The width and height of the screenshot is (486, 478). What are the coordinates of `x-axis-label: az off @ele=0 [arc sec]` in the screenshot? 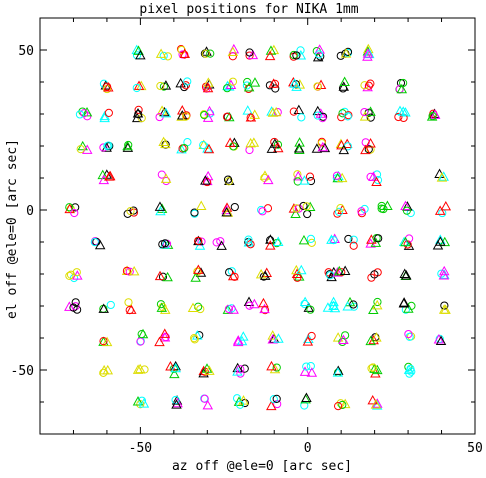 It's located at (262, 466).